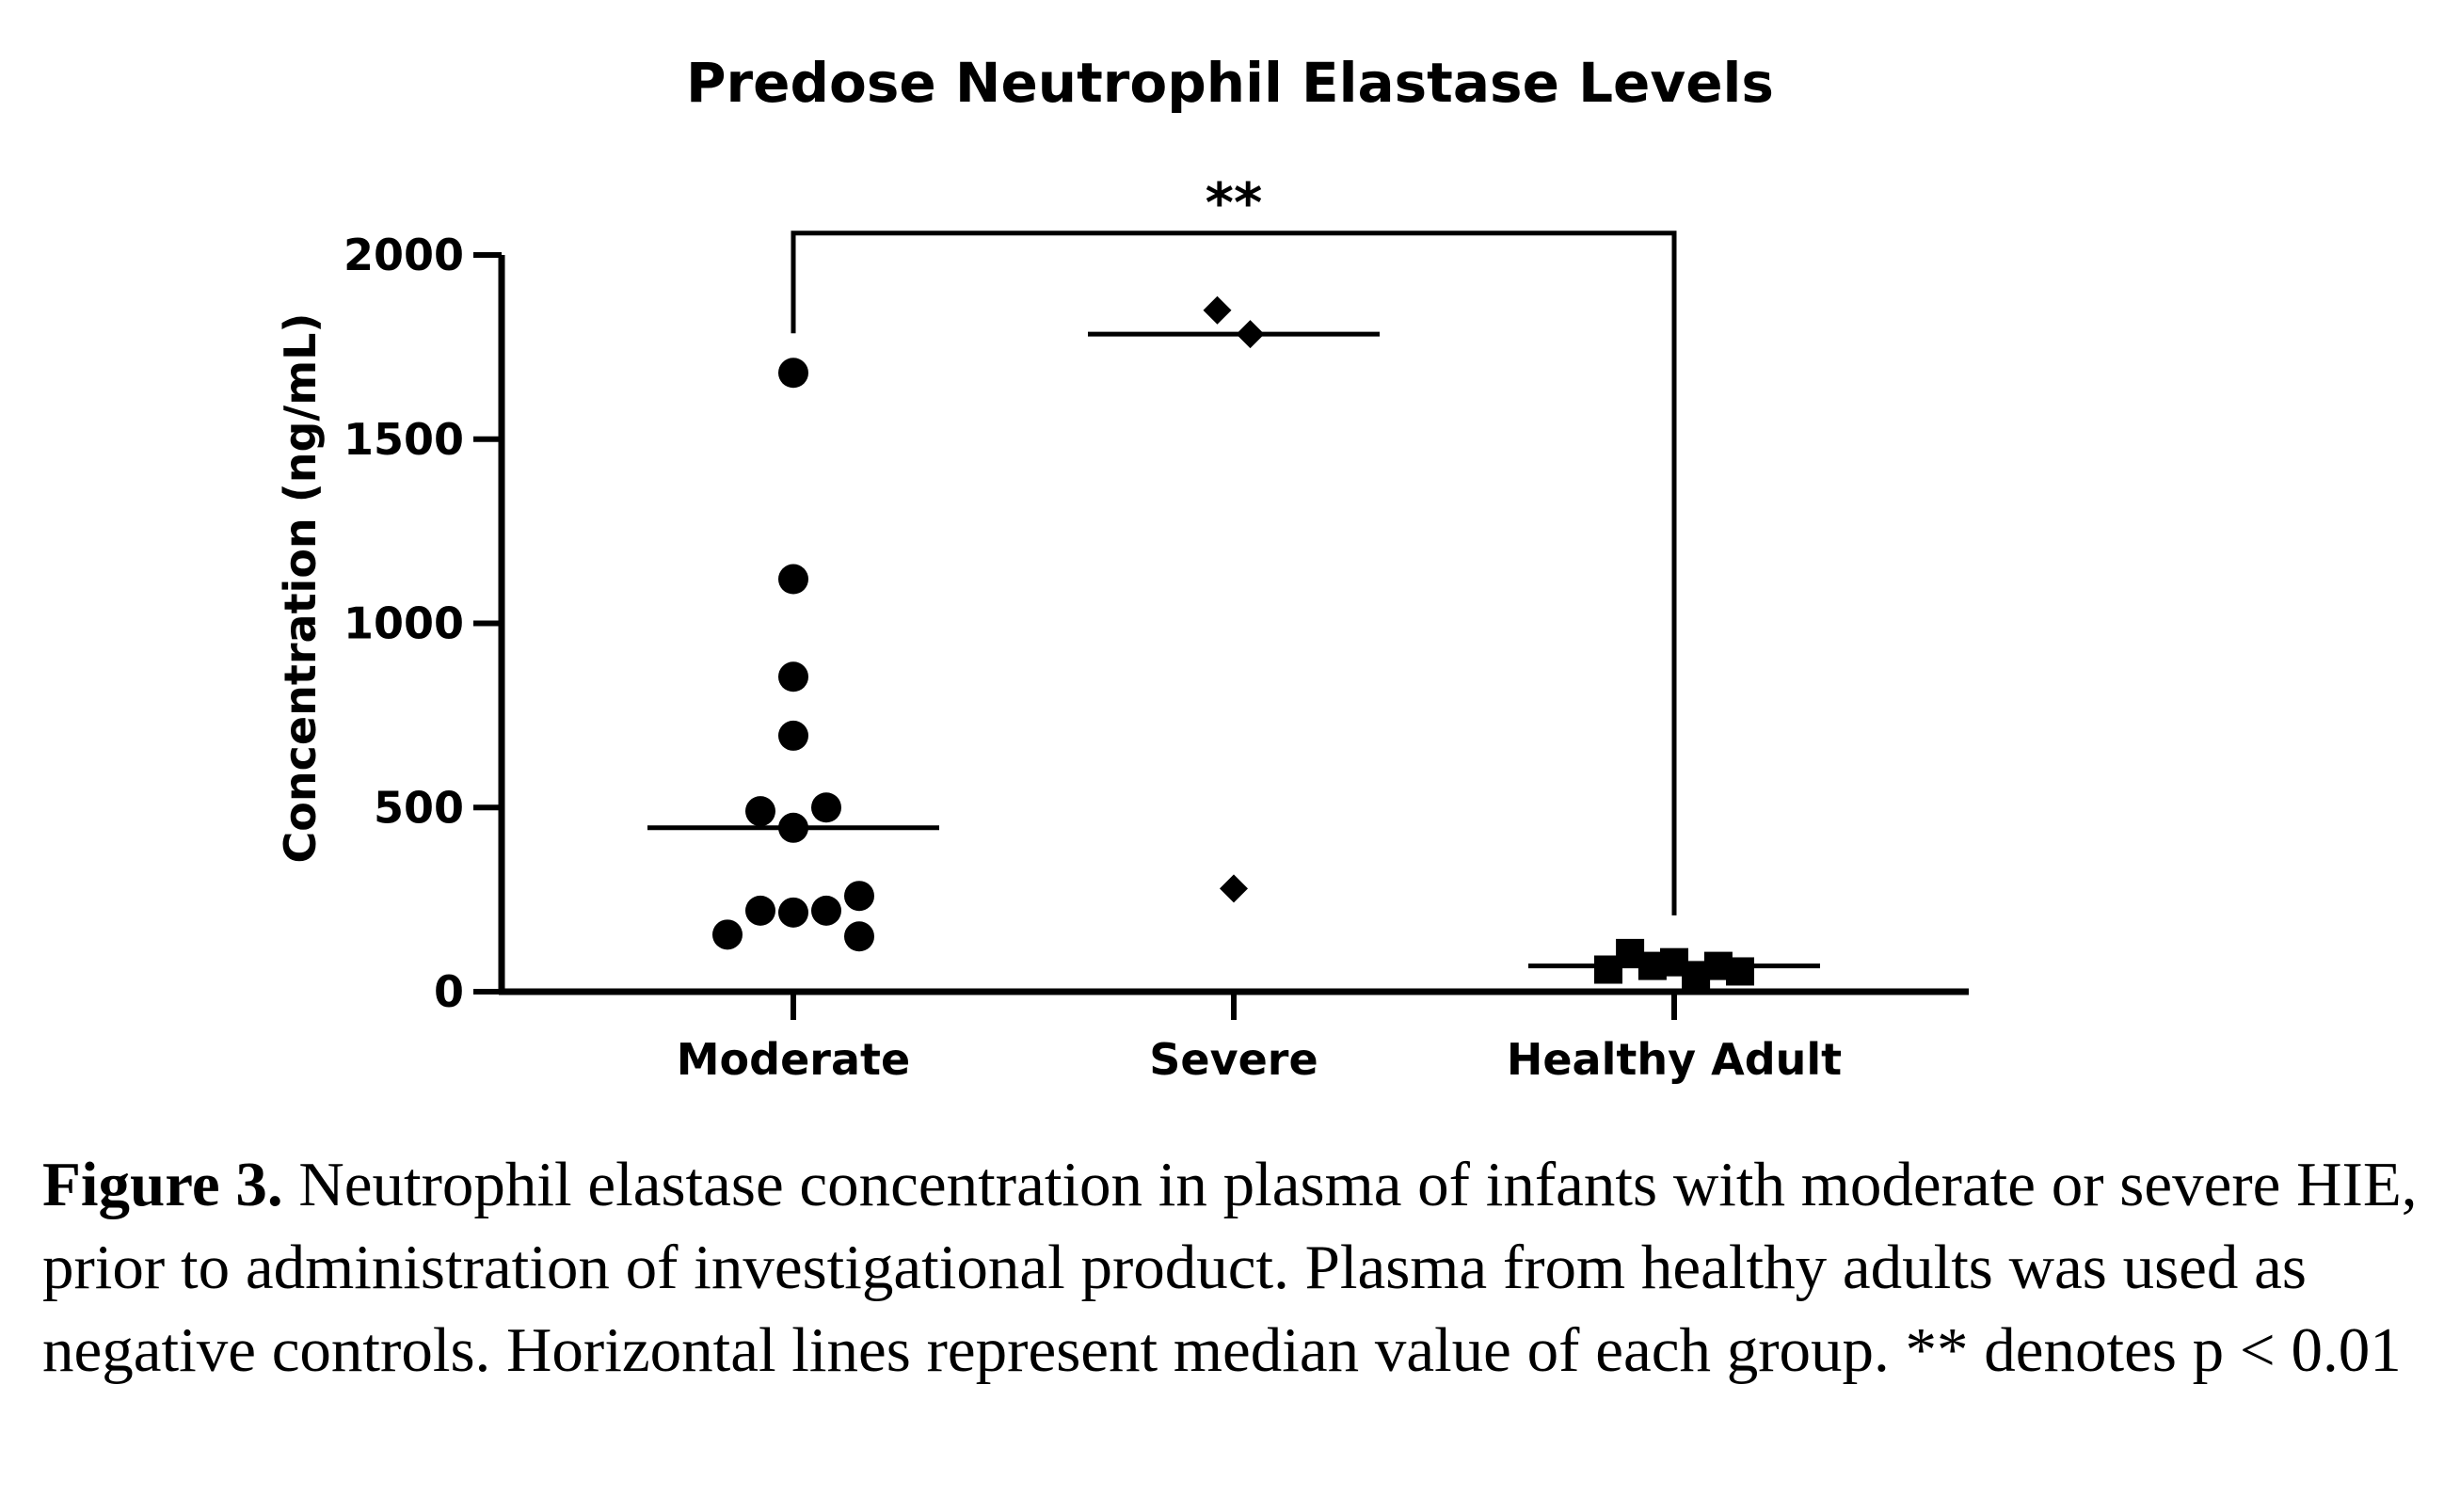  Describe the element at coordinates (419, 808) in the screenshot. I see `y-tick-label: 500` at that location.